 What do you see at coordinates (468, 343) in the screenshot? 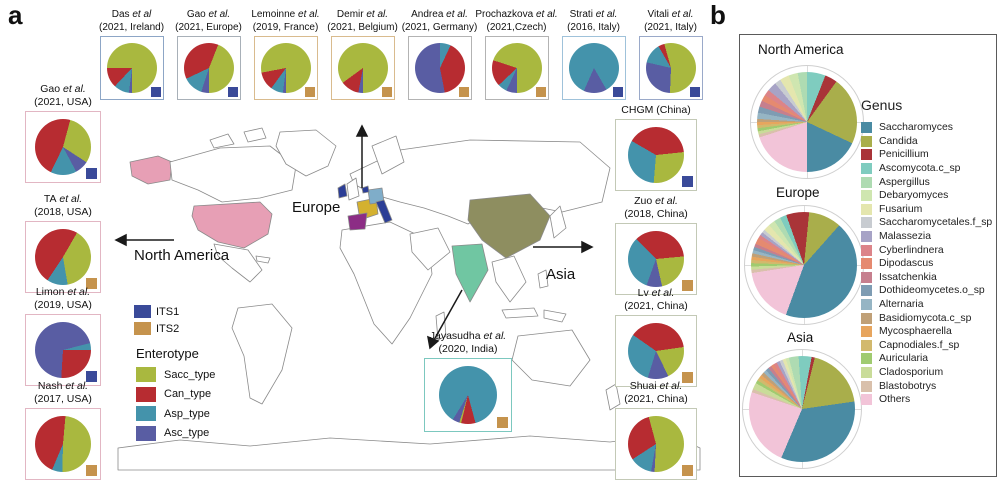
I see `study-label: Jayasudha et al. (2020, India)` at bounding box center [468, 343].